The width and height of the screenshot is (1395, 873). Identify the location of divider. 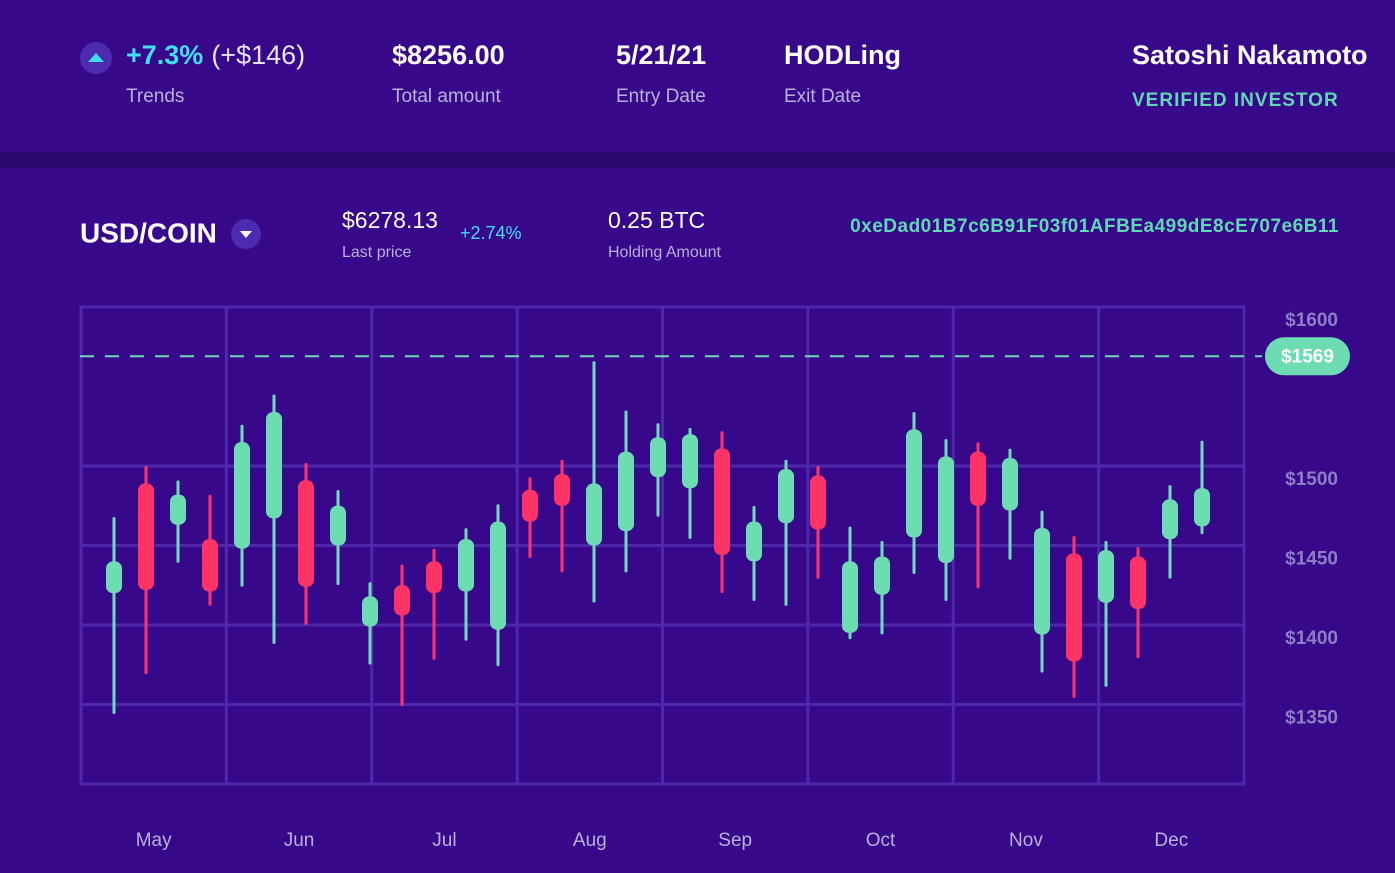
(697, 160).